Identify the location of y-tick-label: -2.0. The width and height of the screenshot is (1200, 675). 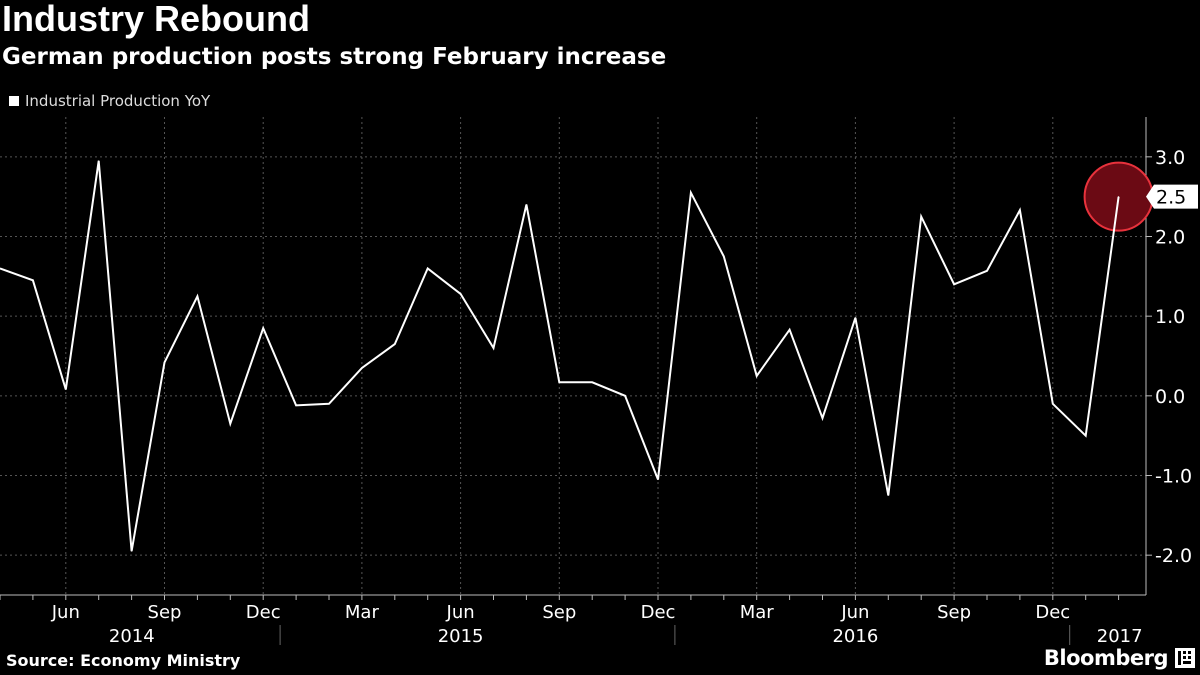
(1173, 556).